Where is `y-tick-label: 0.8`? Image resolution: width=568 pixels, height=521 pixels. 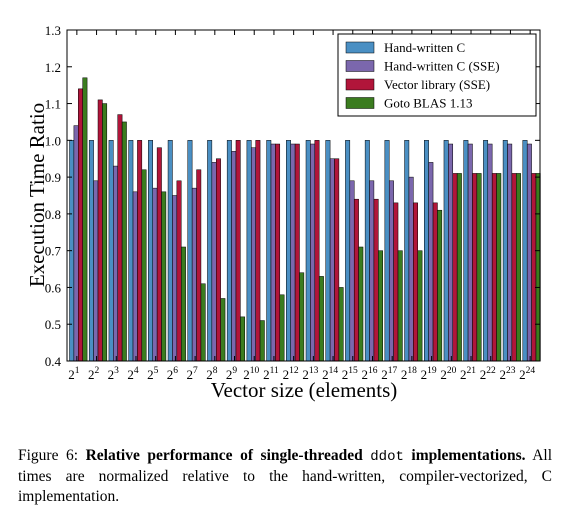 y-tick-label: 0.8 is located at coordinates (53, 214).